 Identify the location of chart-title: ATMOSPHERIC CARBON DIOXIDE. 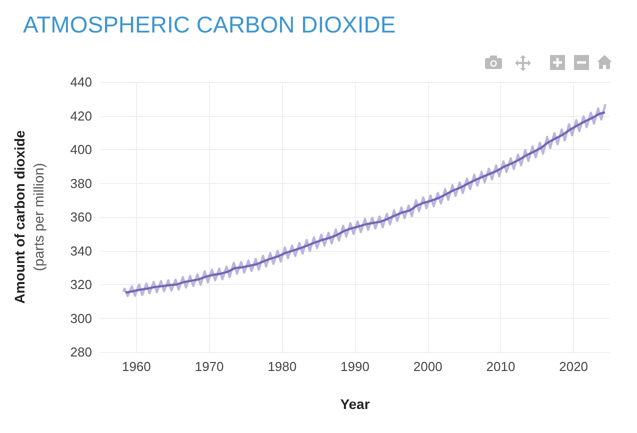
(209, 25).